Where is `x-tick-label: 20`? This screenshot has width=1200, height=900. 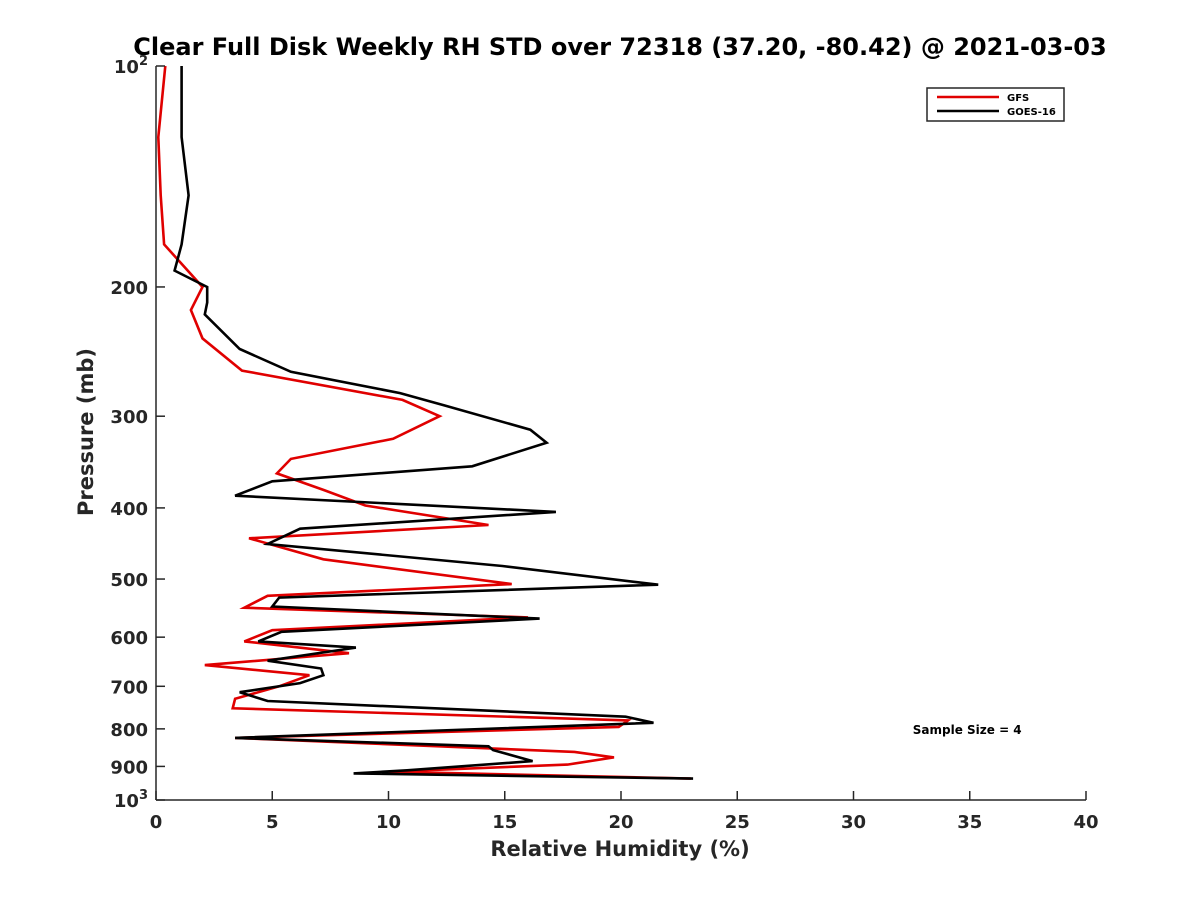
x-tick-label: 20 is located at coordinates (620, 822).